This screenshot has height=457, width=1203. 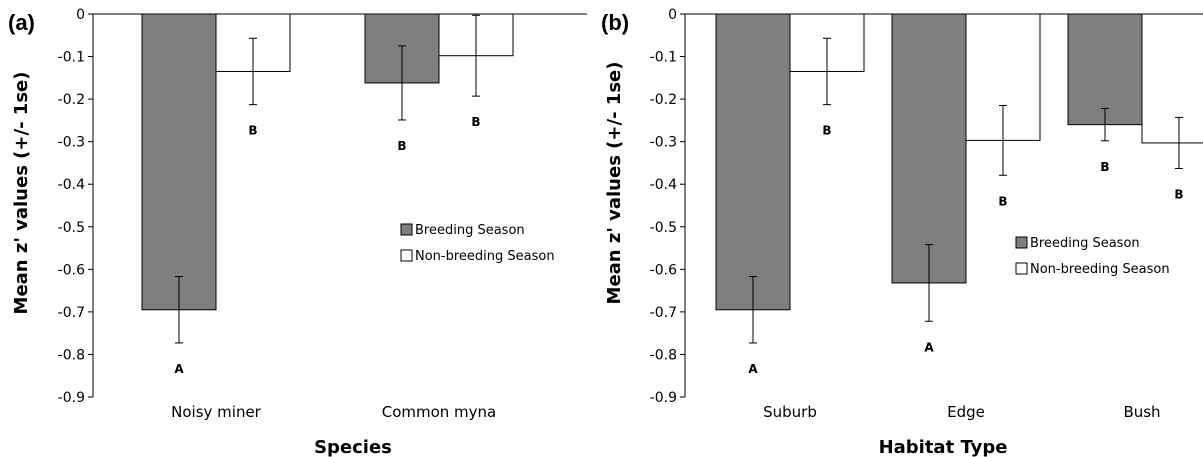 I want to click on y-axis-title-b: Mean z' values (+/- 1se), so click(x=614, y=183).